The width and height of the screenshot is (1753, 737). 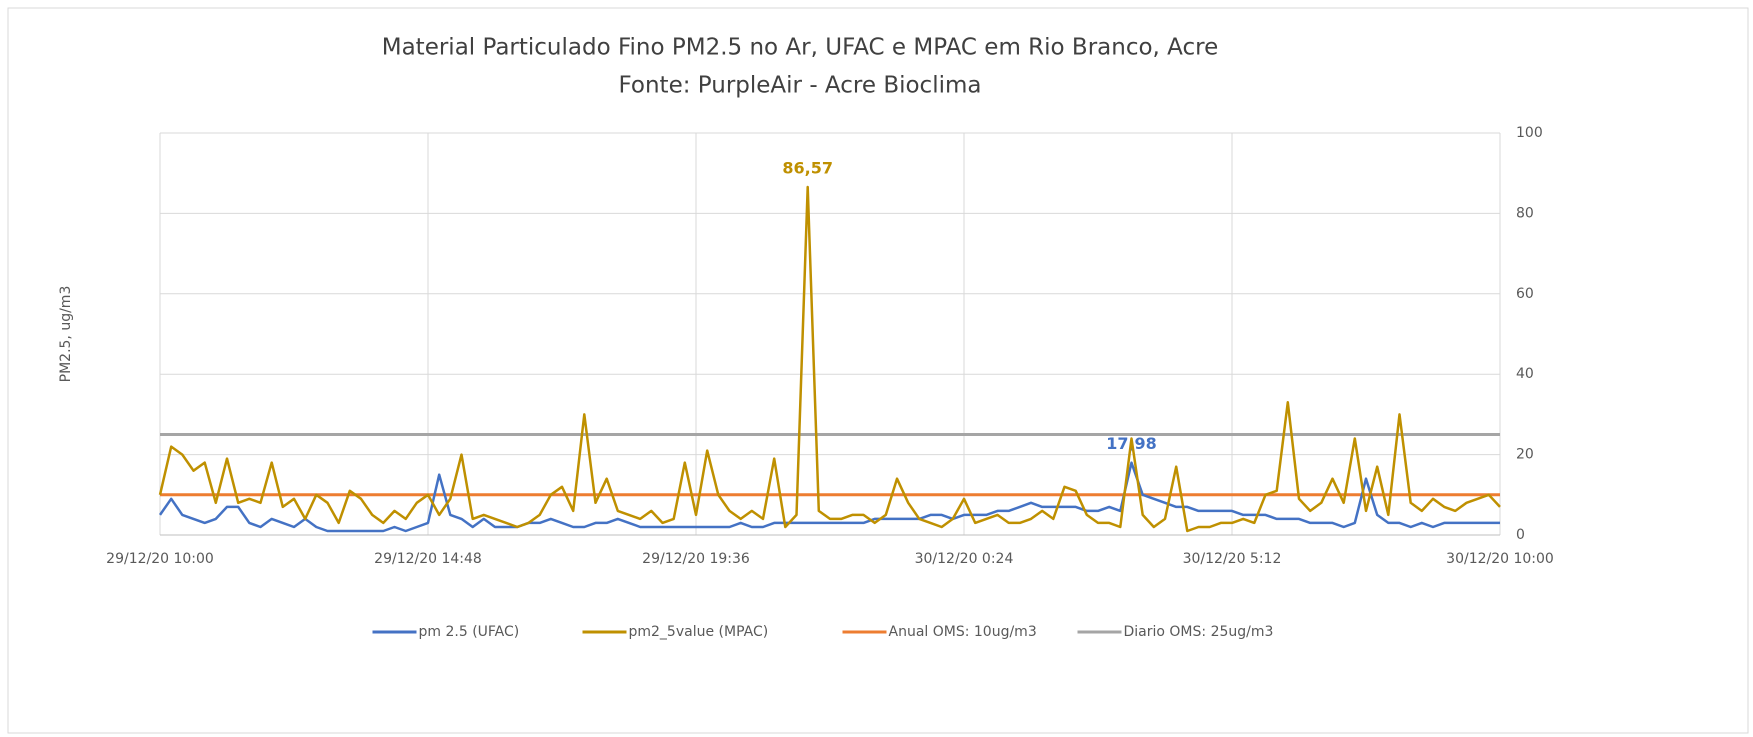 What do you see at coordinates (1529, 133) in the screenshot?
I see `y-tick-label: 100` at bounding box center [1529, 133].